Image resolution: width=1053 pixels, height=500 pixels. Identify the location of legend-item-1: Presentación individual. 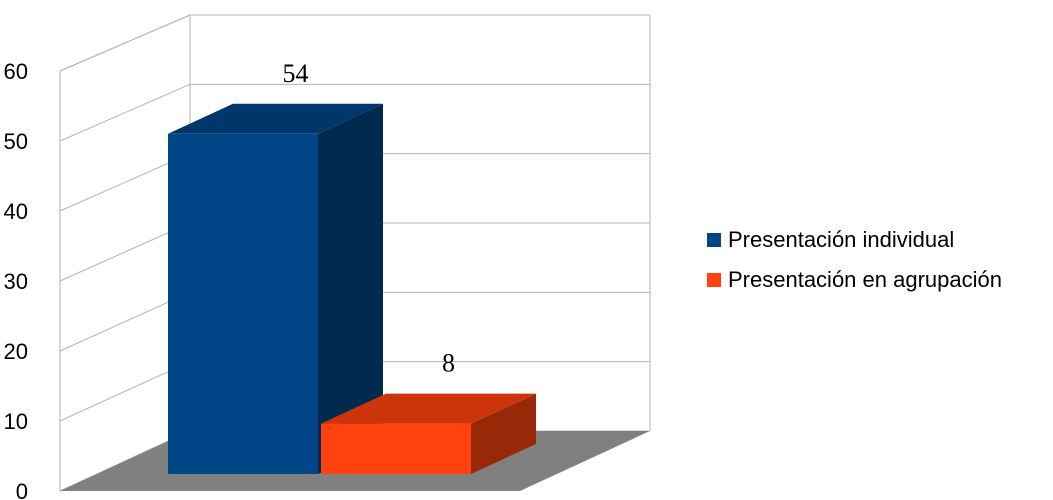
(830, 239).